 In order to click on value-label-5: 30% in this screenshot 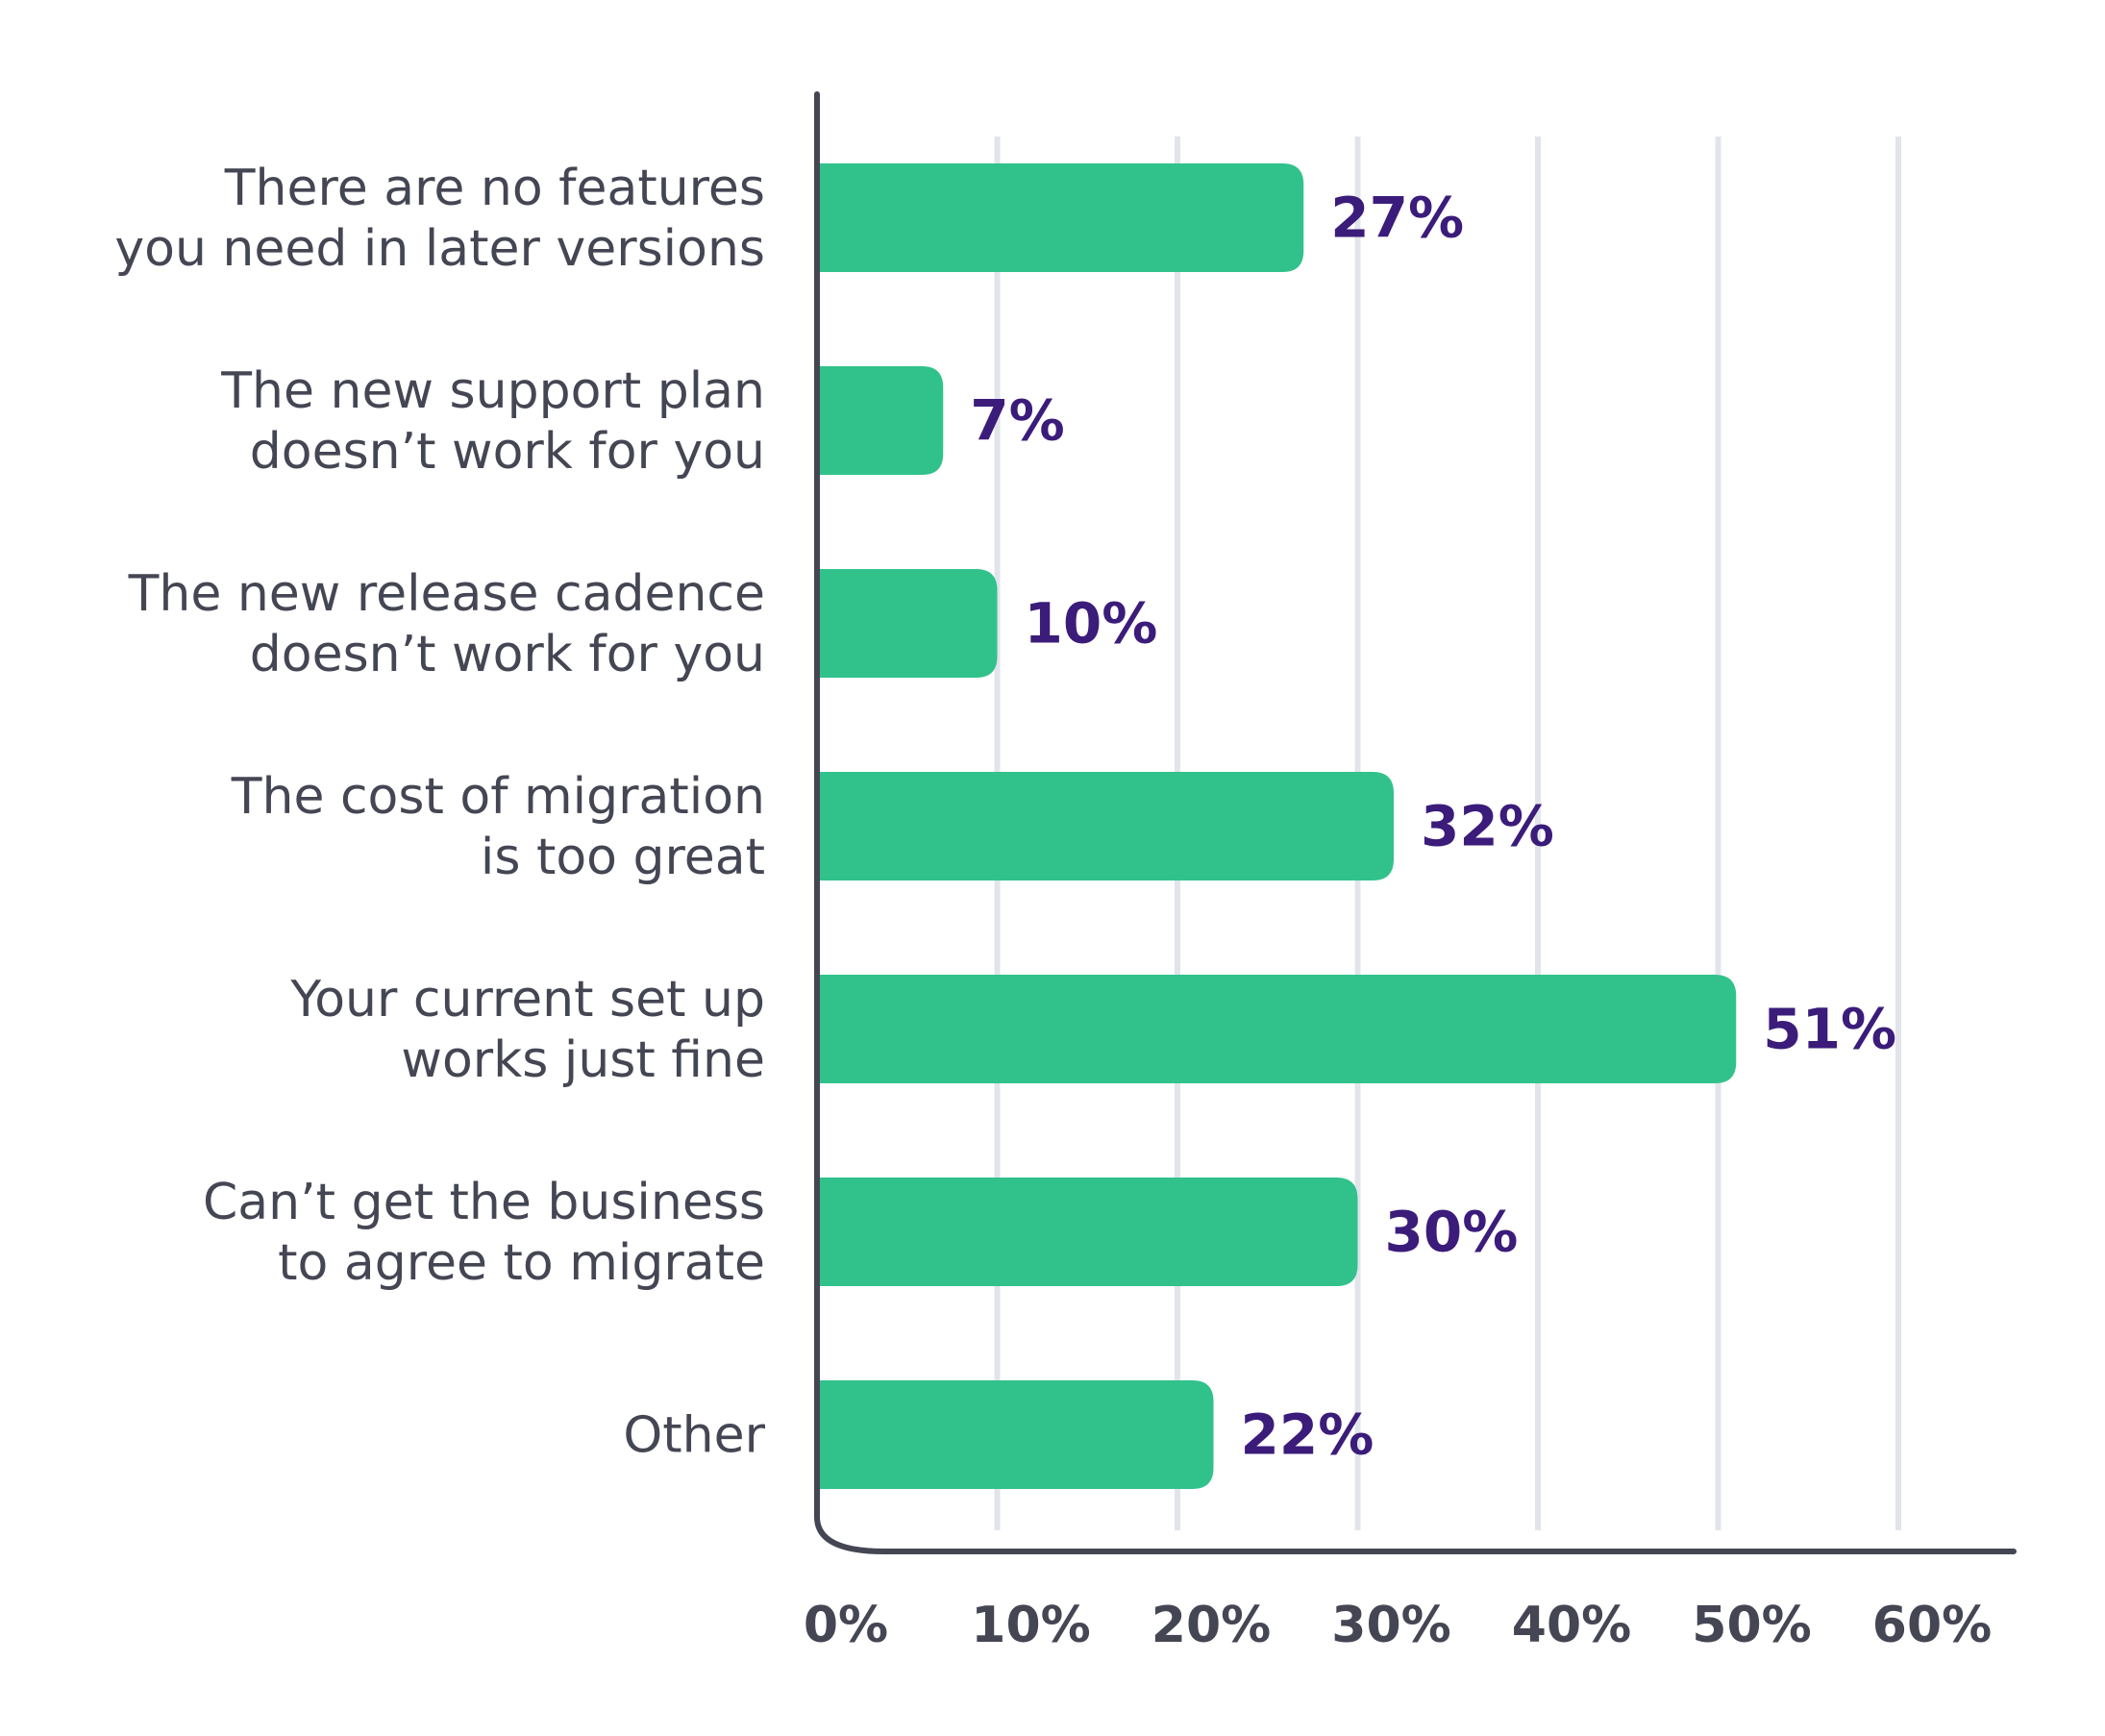, I will do `click(1452, 1232)`.